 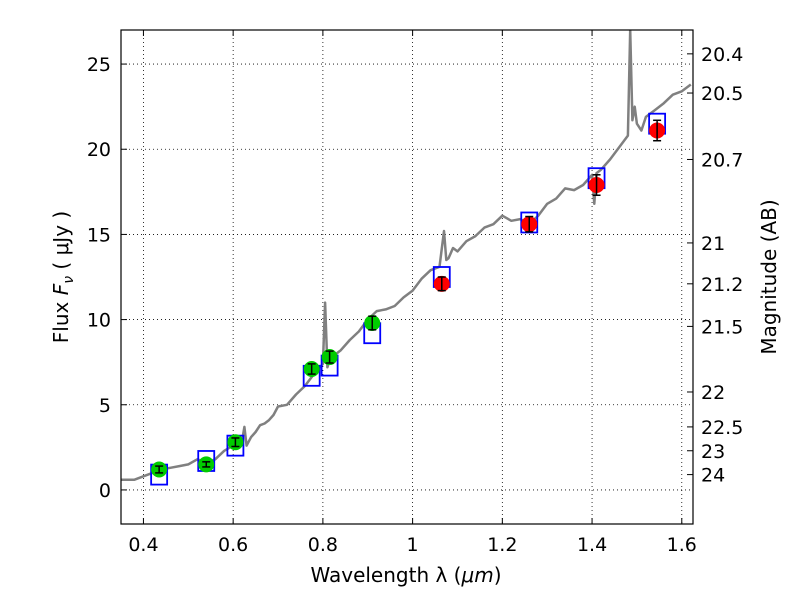 I want to click on magnitude-tick-label: 21.2, so click(x=722, y=285).